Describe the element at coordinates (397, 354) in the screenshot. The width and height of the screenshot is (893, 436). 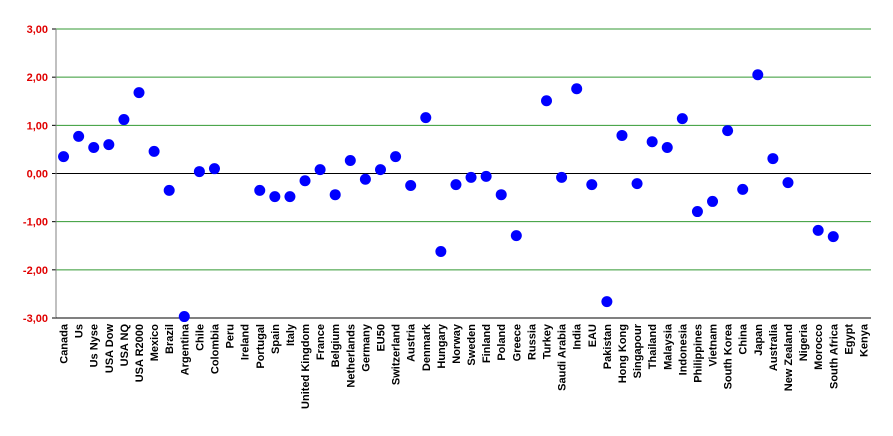
I see `x-tick-label: Switzerland` at that location.